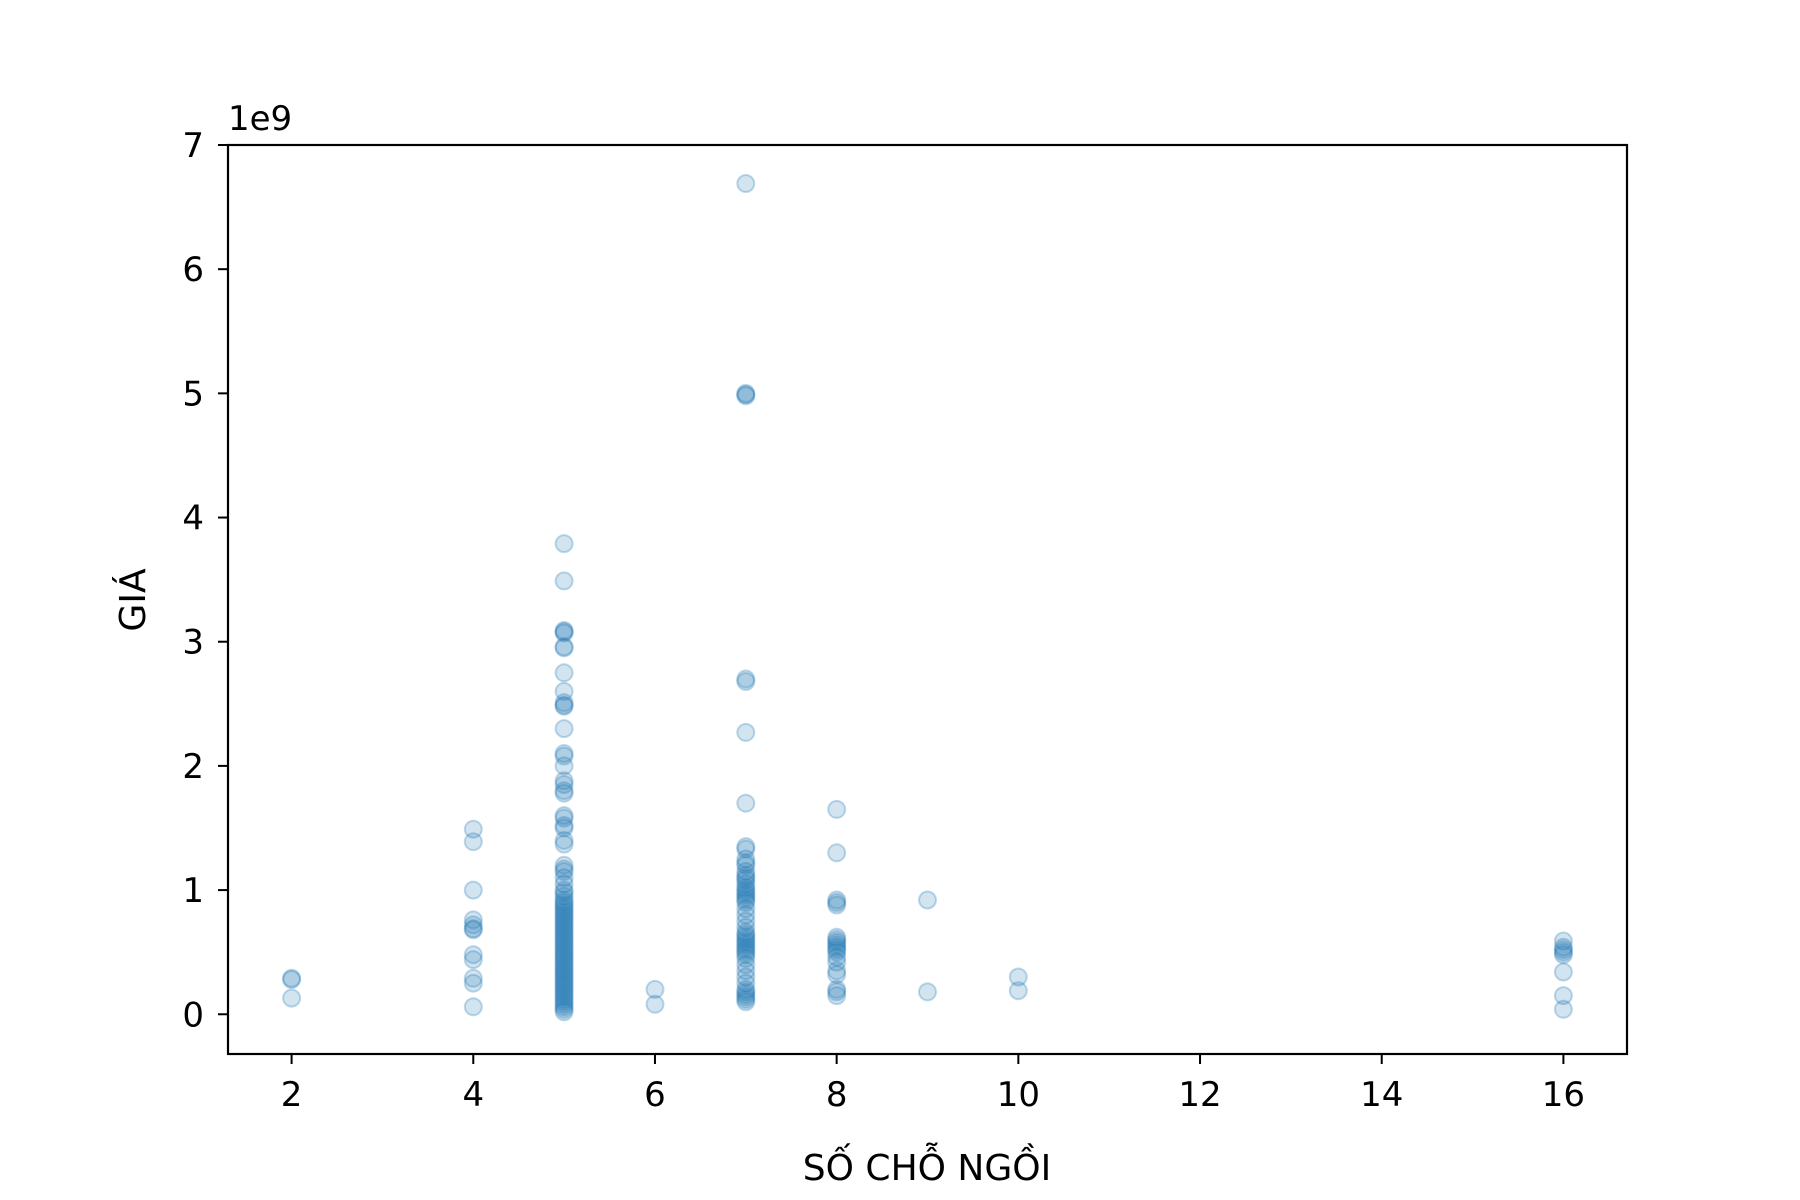 The height and width of the screenshot is (1200, 1800). Describe the element at coordinates (473, 1095) in the screenshot. I see `x-tick-label: 4` at that location.